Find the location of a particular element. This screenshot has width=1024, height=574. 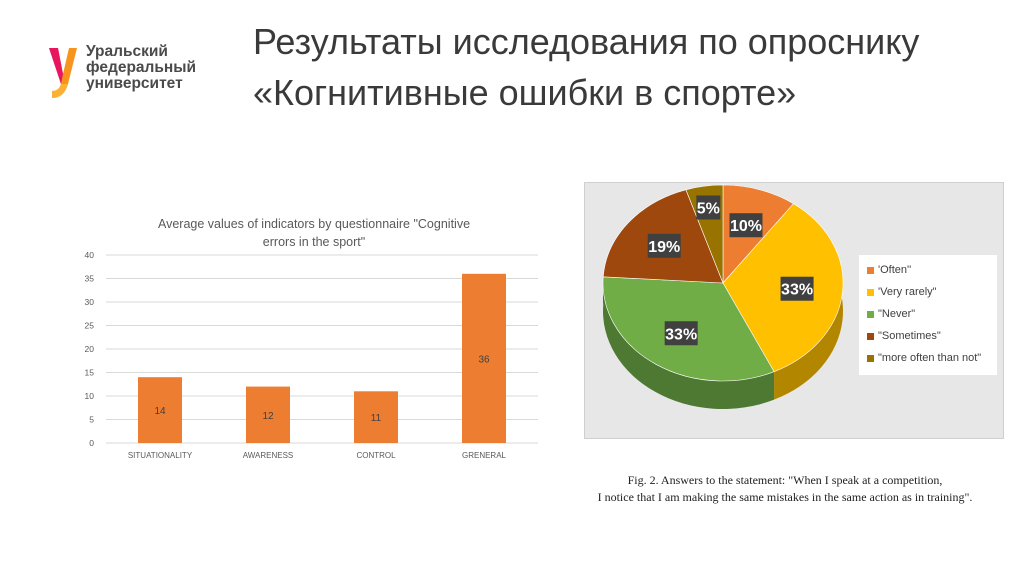

pie-chart: 10% 33% 33% 19% 5% is located at coordinates (723, 296).